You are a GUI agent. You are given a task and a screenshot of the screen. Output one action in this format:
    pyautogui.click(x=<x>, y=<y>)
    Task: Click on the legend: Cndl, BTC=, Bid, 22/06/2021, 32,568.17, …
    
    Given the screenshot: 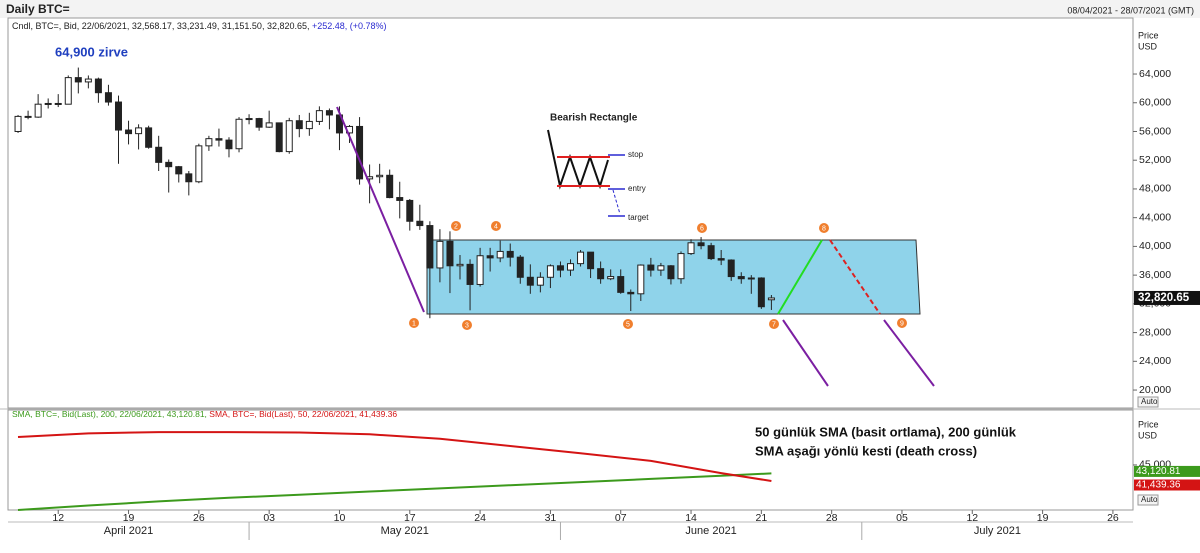 What is the action you would take?
    pyautogui.click(x=199, y=26)
    